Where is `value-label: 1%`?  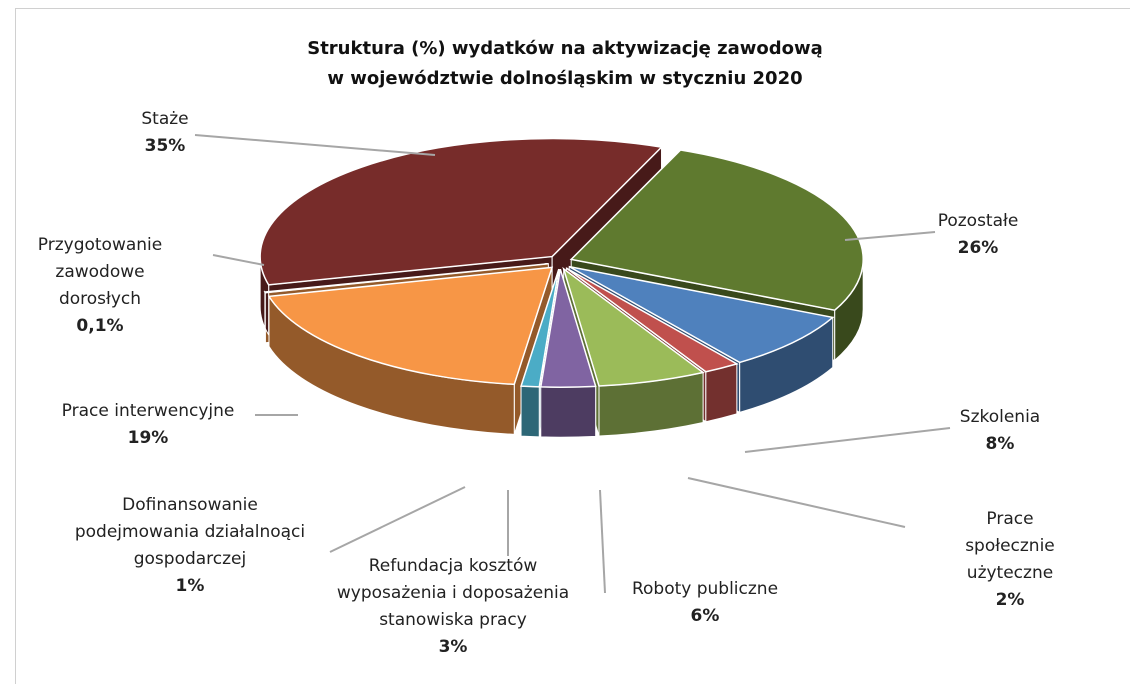
value-label: 1% is located at coordinates (190, 586).